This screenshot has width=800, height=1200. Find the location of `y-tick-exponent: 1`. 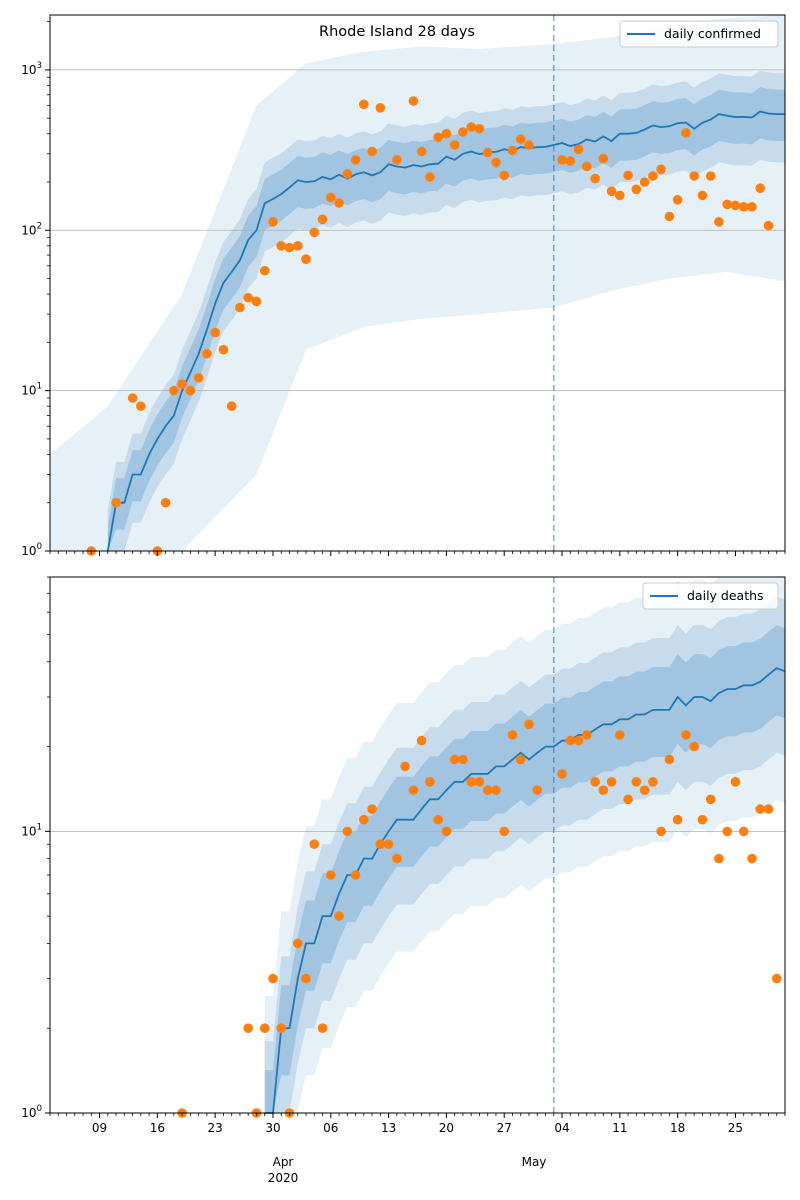

y-tick-exponent: 1 is located at coordinates (39, 827).